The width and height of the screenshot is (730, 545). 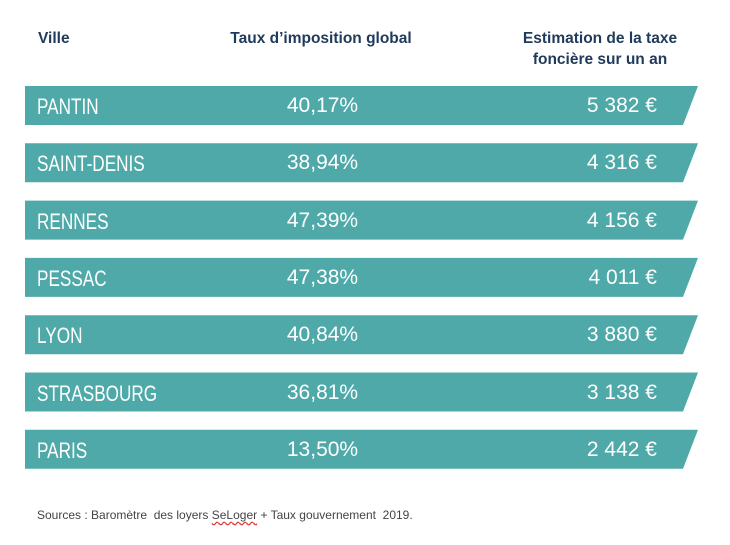 I want to click on table-row: SAINT-DENIS 38,94% 4 316 €, so click(x=365, y=162).